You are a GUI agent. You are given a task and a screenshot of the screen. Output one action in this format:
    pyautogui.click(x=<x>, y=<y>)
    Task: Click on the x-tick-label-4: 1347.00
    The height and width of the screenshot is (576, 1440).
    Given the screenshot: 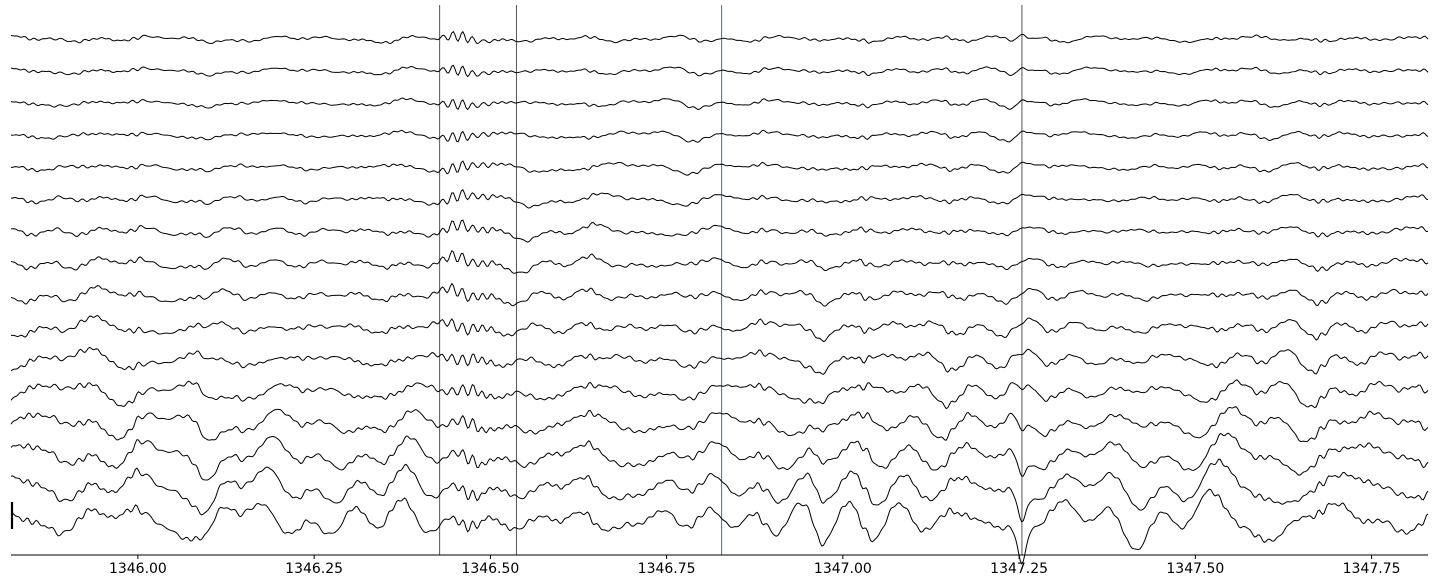 What is the action you would take?
    pyautogui.click(x=843, y=568)
    